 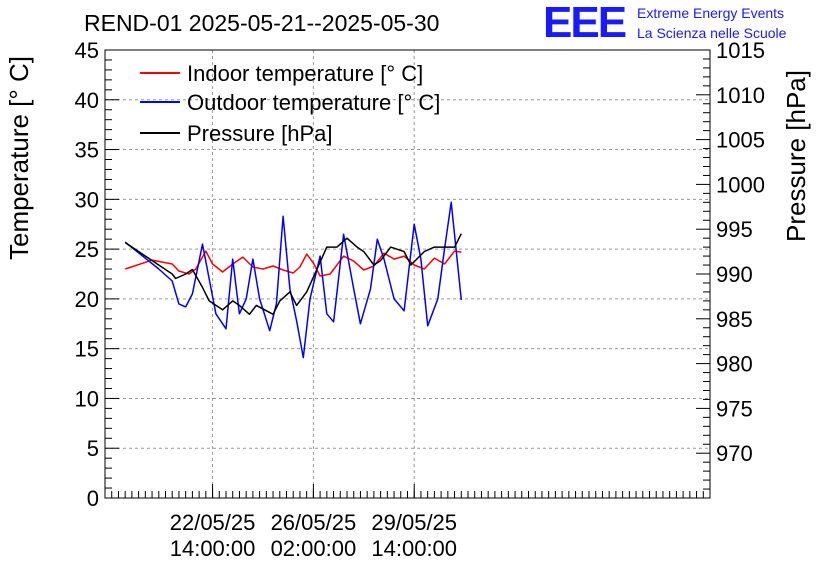 I want to click on y-tick-label: 40, so click(x=87, y=100).